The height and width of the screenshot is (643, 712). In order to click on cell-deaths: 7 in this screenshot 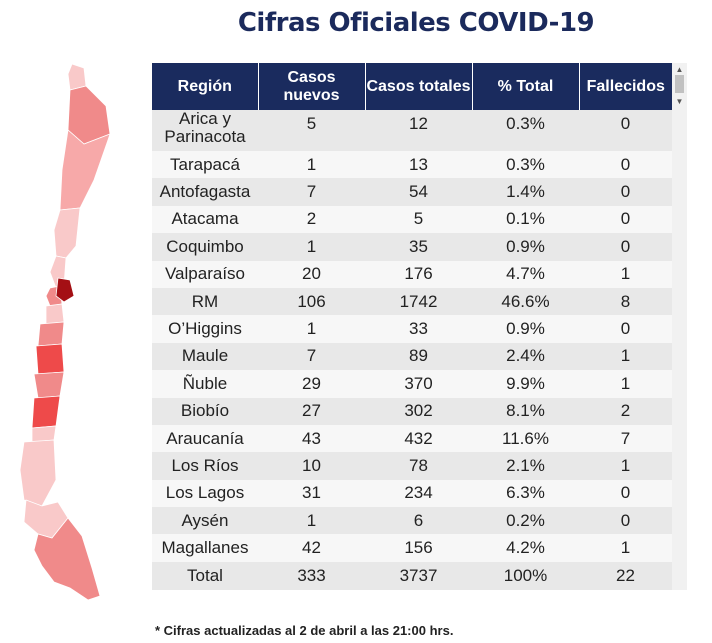, I will do `click(625, 438)`.